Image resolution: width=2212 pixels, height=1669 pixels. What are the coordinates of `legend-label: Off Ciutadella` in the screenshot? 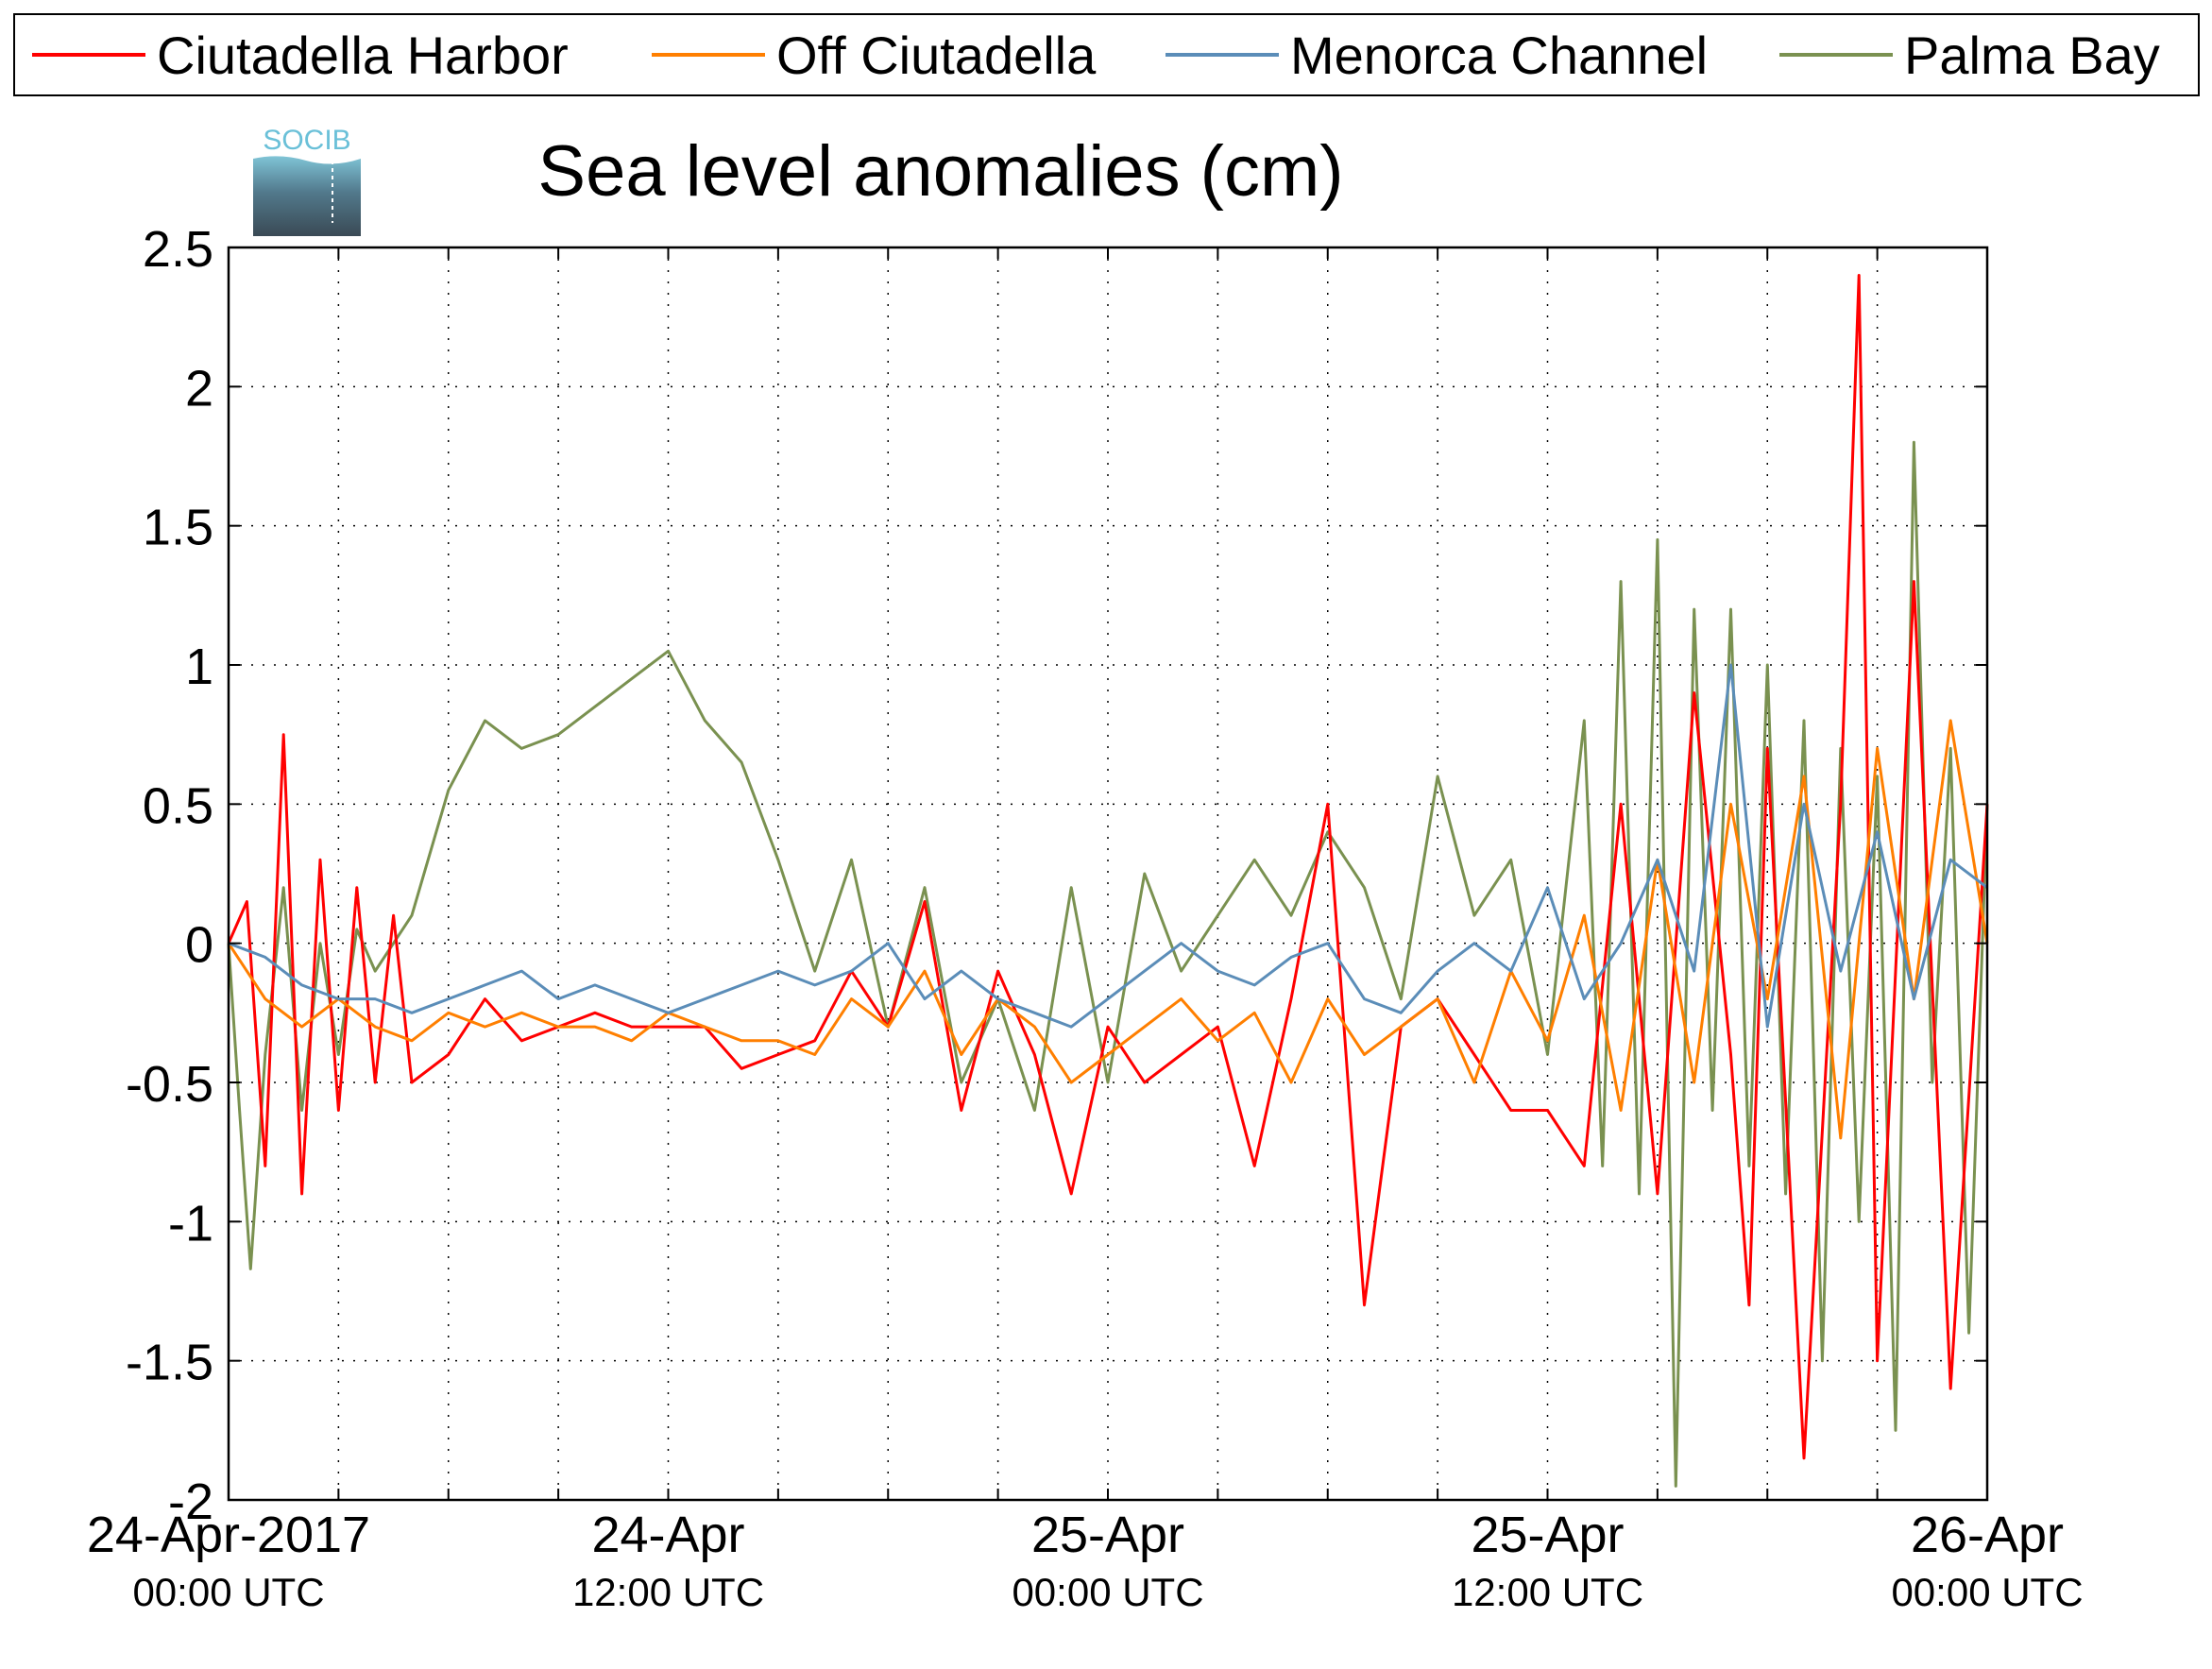 It's located at (936, 55).